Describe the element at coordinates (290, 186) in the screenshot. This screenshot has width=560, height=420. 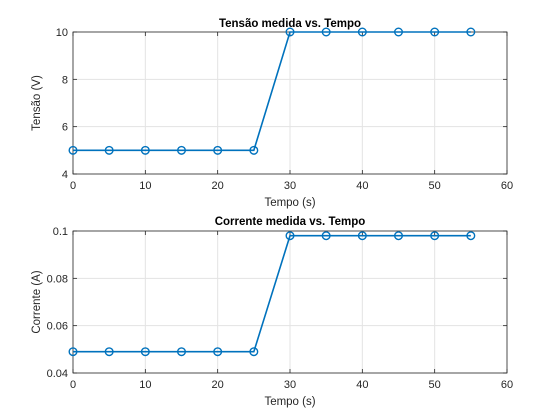
I see `voltage-plot-xtick-label: 30` at that location.